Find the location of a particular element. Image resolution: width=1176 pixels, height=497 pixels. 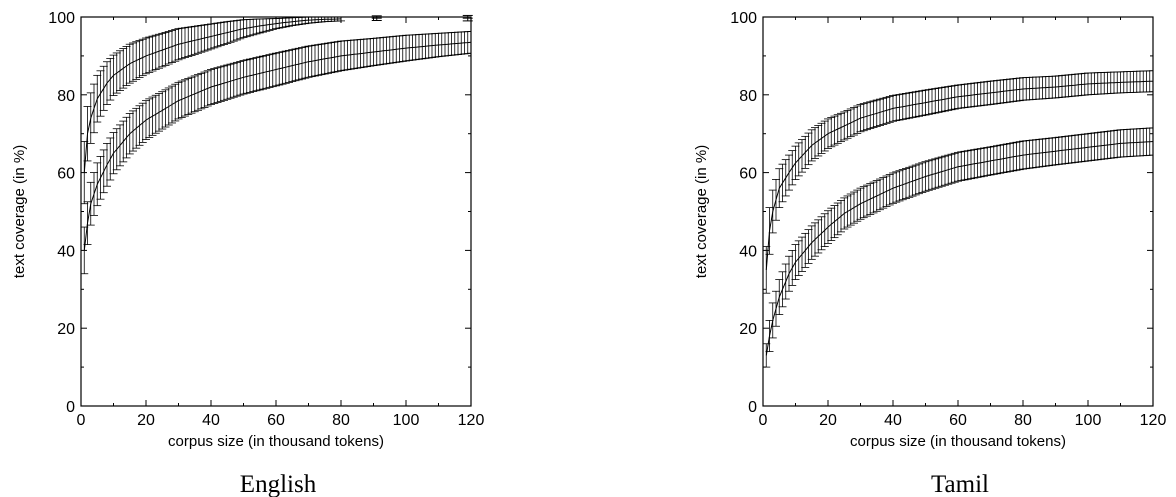

panel-caption: Tamil is located at coordinates (960, 484).